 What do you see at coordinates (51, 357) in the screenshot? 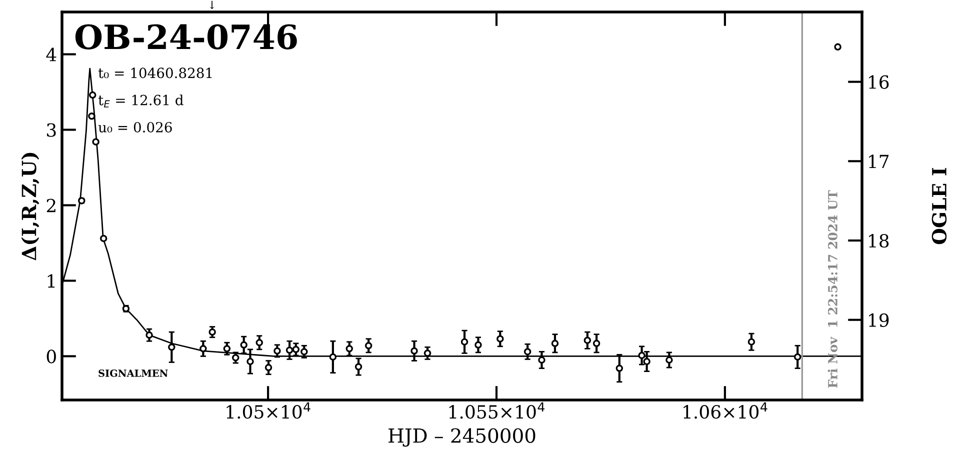
I see `y-tick-label: 0` at bounding box center [51, 357].